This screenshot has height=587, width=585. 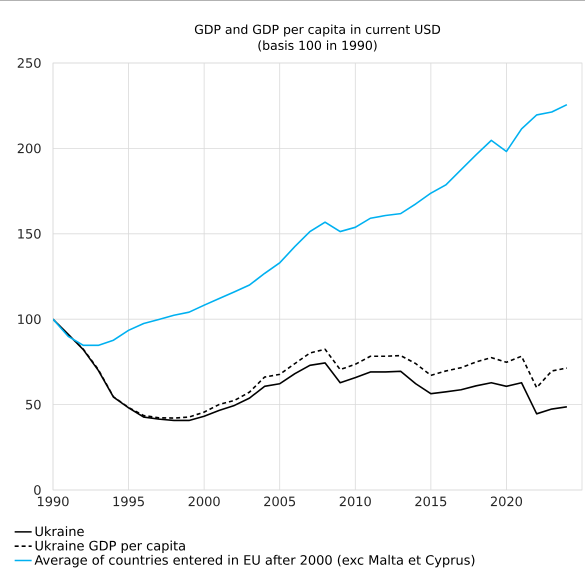 What do you see at coordinates (60, 531) in the screenshot?
I see `legend-label: Ukraine` at bounding box center [60, 531].